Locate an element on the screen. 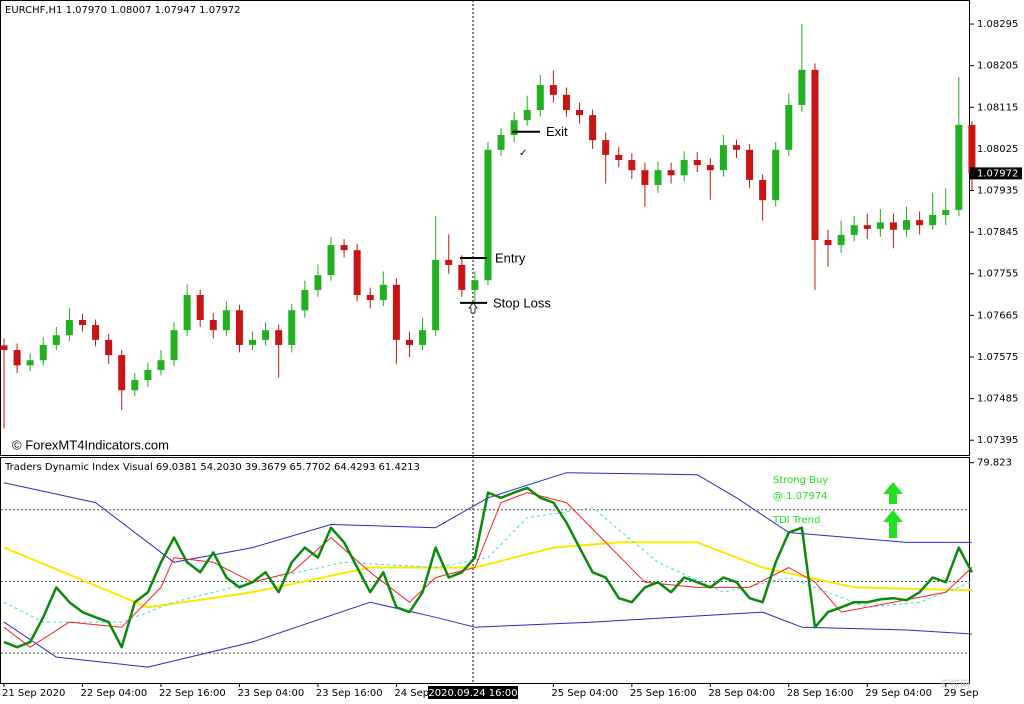  x-tick-label: 29 Sep 04:00 is located at coordinates (898, 693).